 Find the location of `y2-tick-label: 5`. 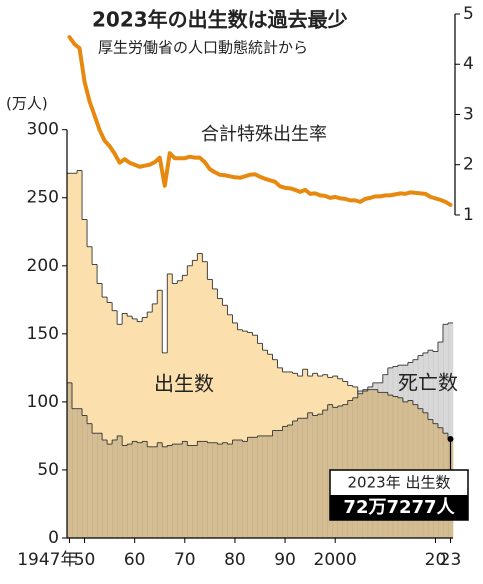

y2-tick-label: 5 is located at coordinates (468, 14).